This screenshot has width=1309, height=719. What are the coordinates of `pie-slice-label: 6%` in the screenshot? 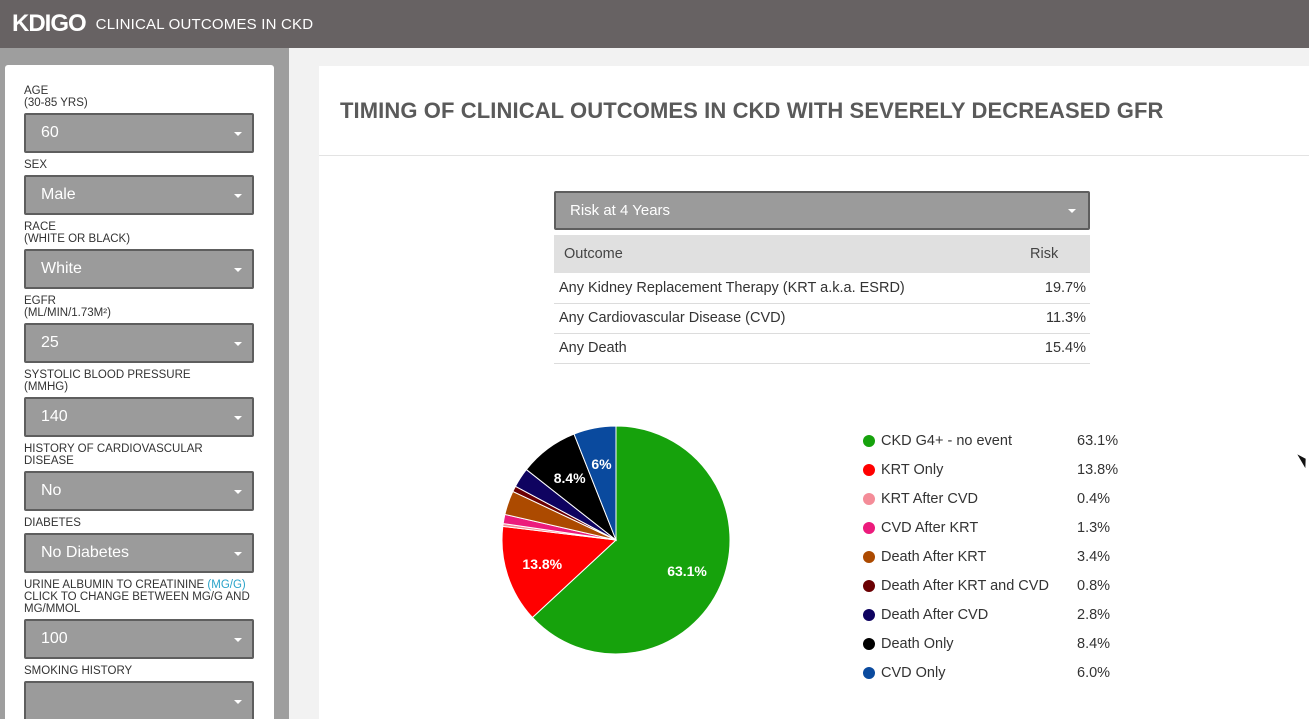 It's located at (601, 464).